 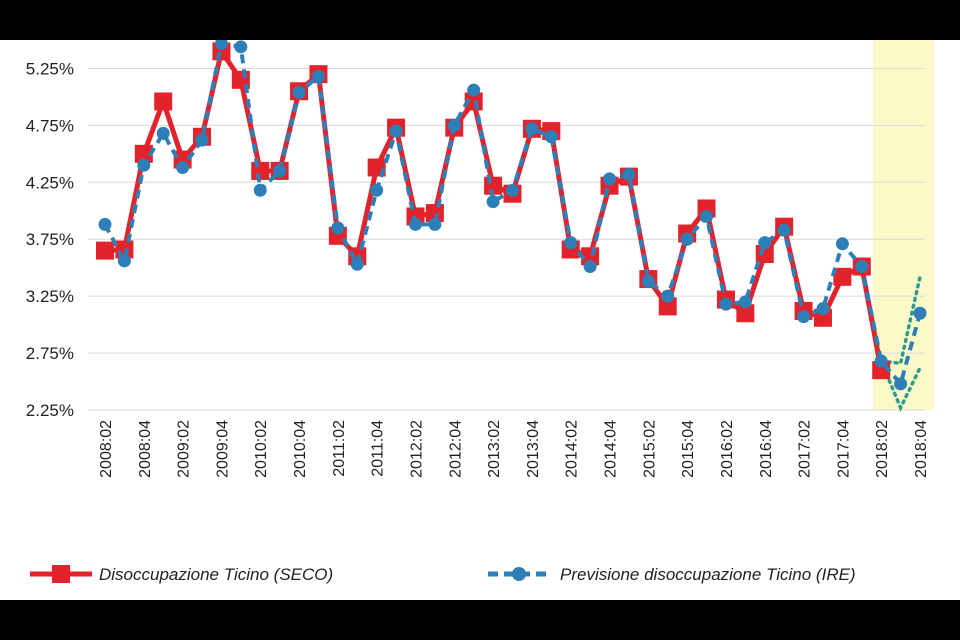 What do you see at coordinates (766, 449) in the screenshot?
I see `x-tick-label: 2016:04` at bounding box center [766, 449].